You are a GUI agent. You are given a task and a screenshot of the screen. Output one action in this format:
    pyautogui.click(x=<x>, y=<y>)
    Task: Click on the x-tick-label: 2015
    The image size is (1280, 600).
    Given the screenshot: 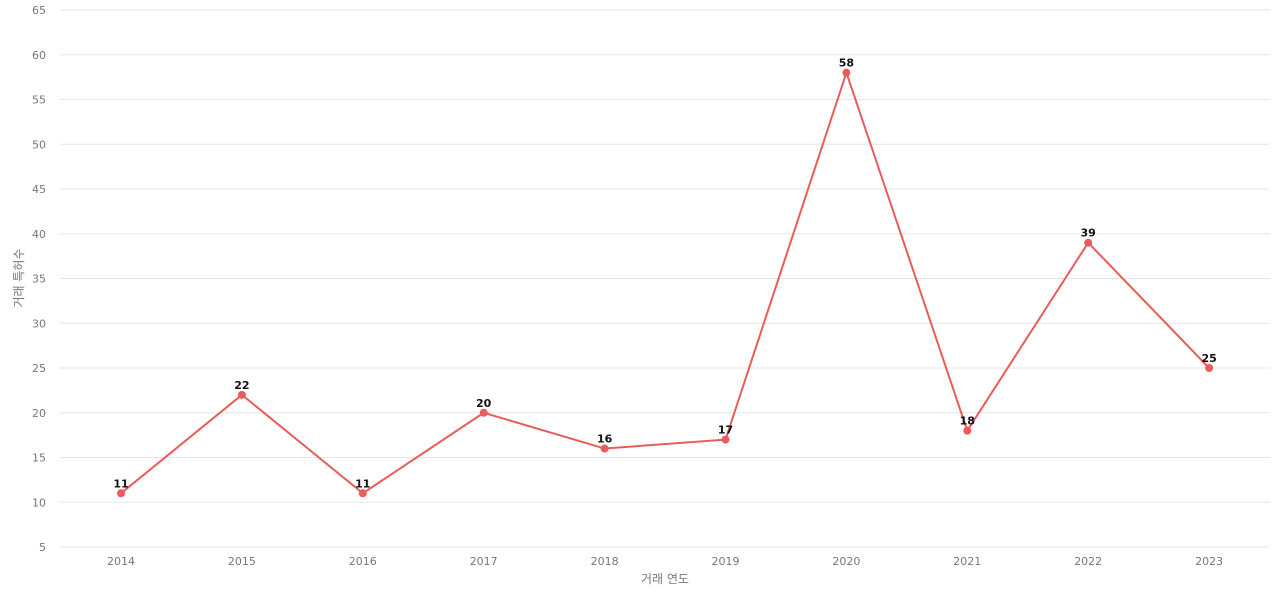 What is the action you would take?
    pyautogui.click(x=242, y=561)
    